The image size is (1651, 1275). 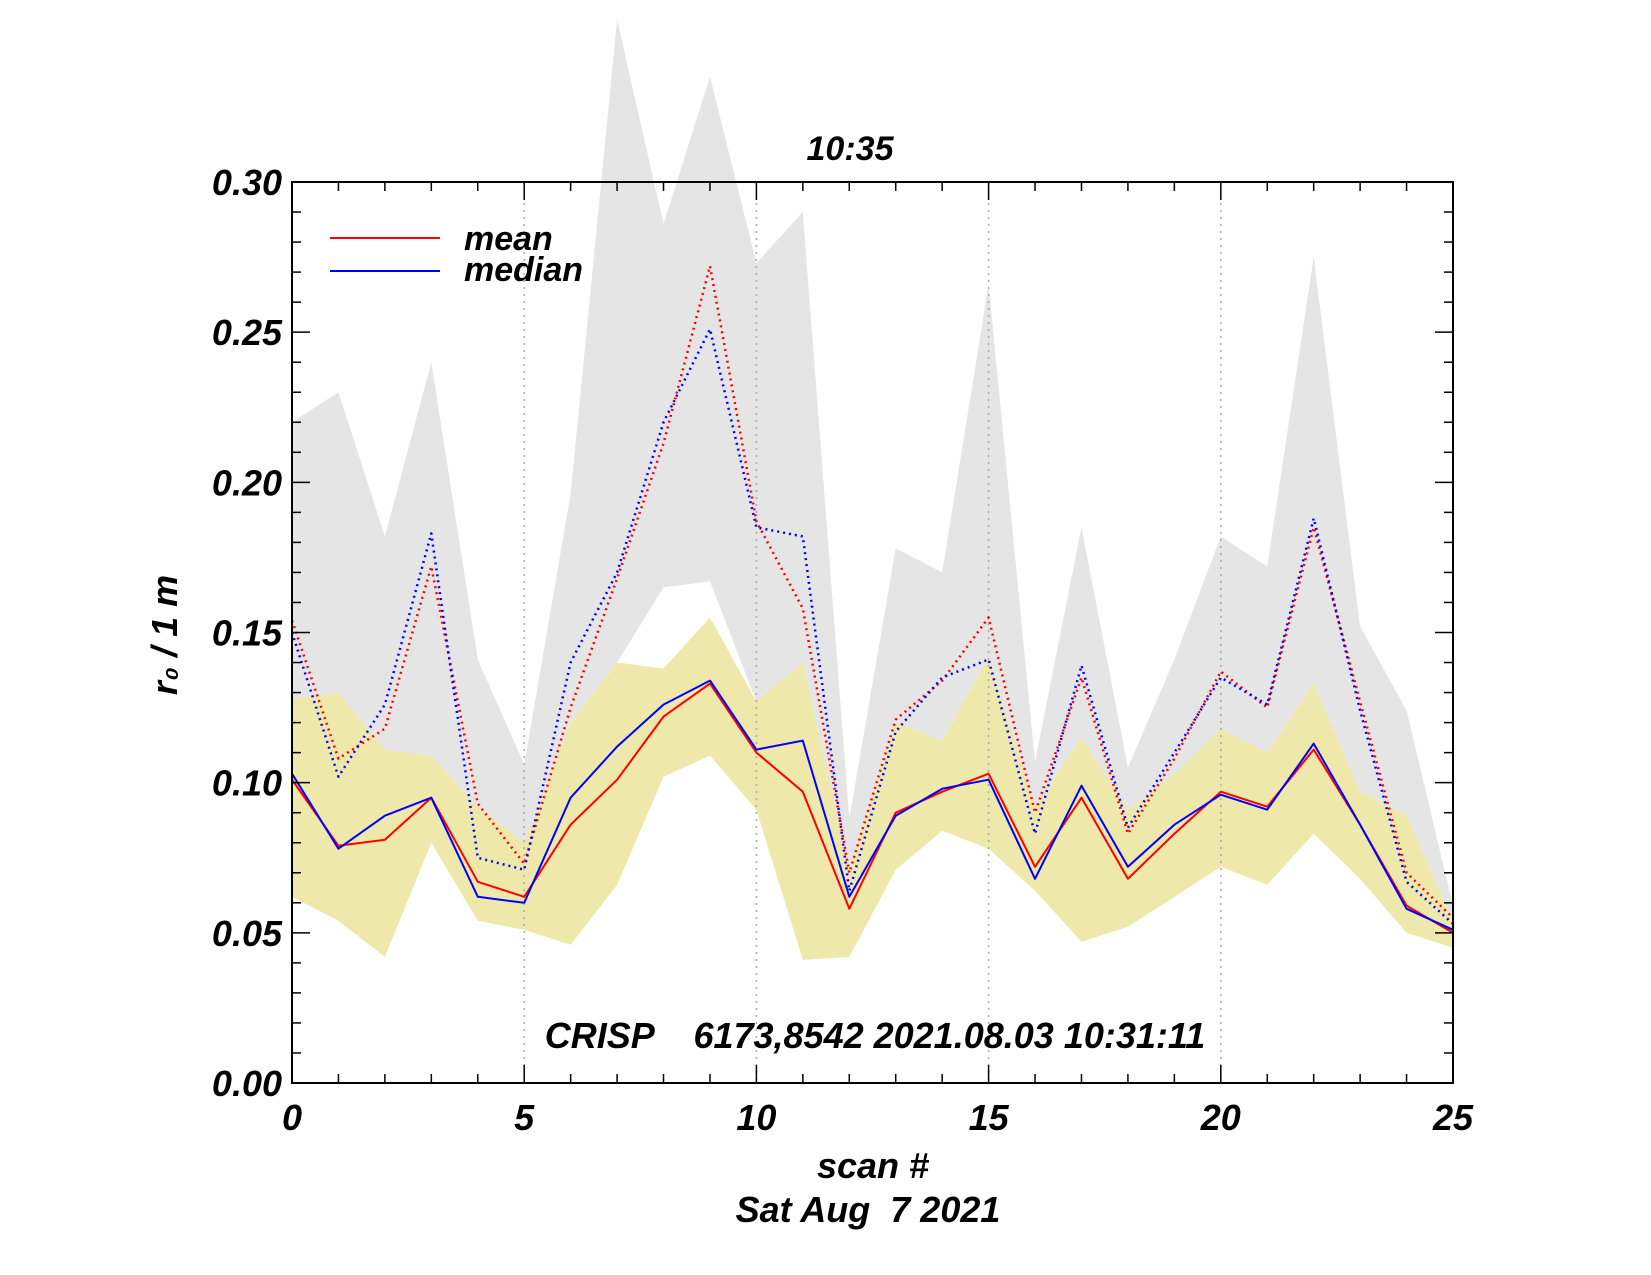 I want to click on instrument-annotation: CRISP 6173,8542 2021.08.03 10:31:11, so click(x=875, y=1035).